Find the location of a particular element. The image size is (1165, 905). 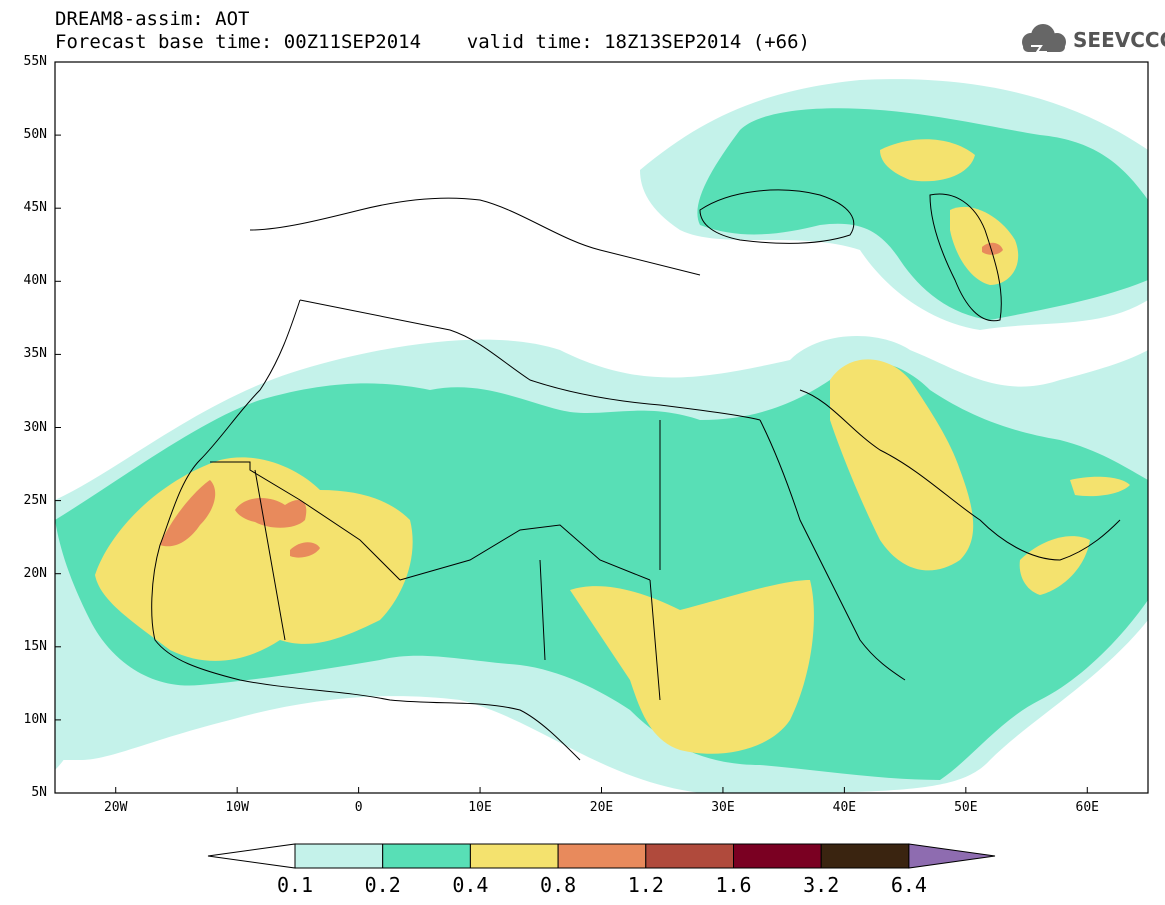

lat-label: 20N is located at coordinates (35, 573).